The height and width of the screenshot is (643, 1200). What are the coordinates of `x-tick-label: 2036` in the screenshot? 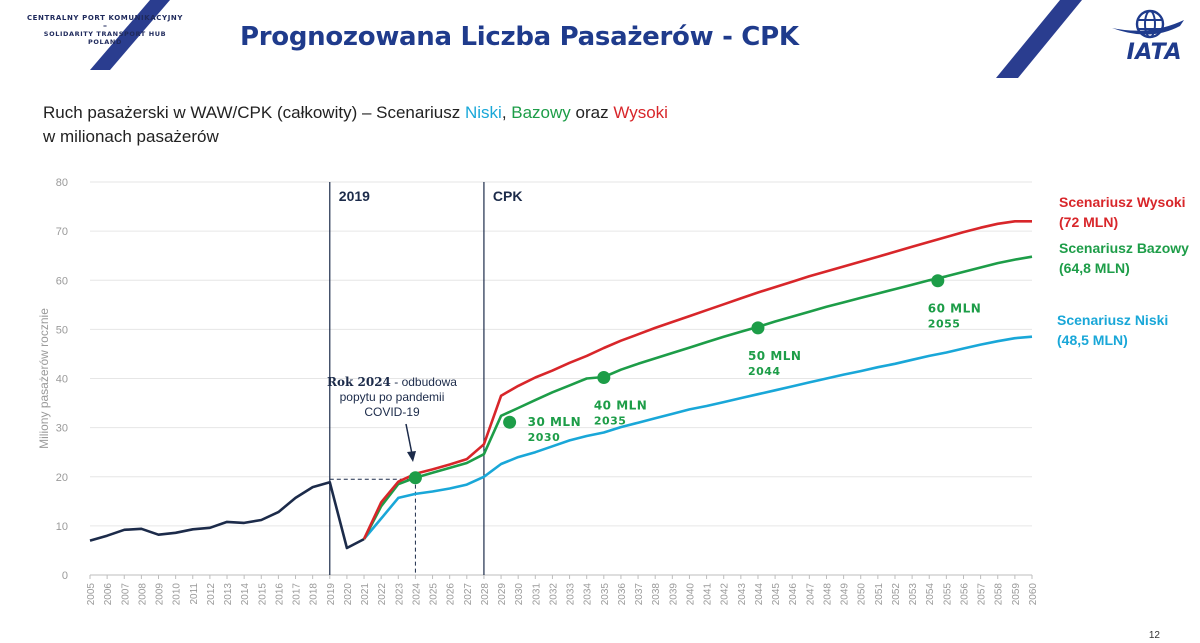 It's located at (622, 594).